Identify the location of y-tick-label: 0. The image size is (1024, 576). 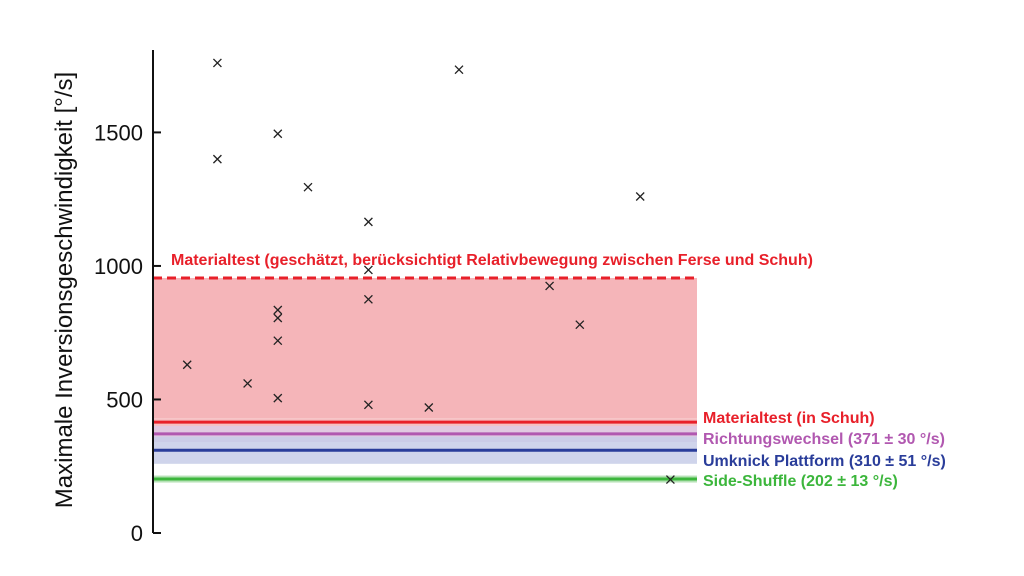
(137, 533).